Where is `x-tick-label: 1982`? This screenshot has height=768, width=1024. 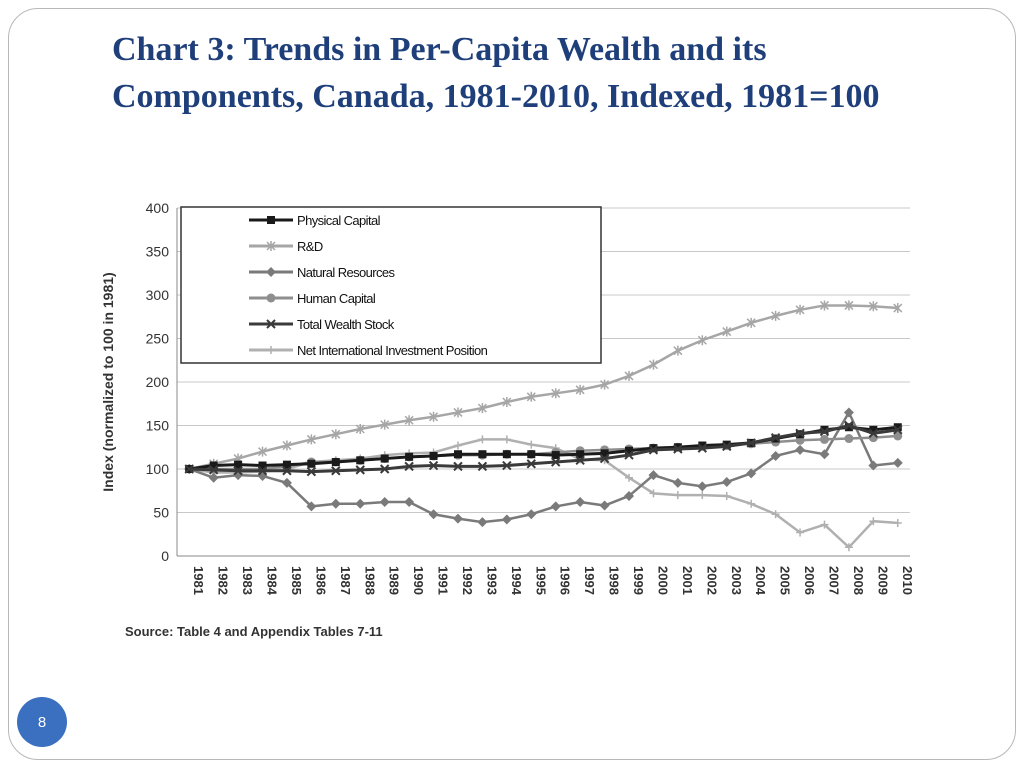
x-tick-label: 1982 is located at coordinates (223, 580).